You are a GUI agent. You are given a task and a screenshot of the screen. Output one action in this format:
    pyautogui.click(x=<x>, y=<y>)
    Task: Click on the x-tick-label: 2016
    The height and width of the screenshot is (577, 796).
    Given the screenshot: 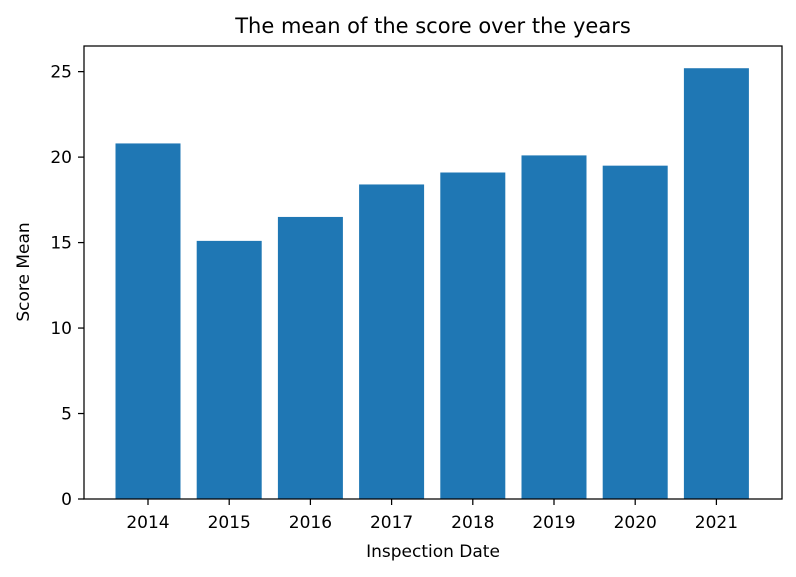 What is the action you would take?
    pyautogui.click(x=310, y=523)
    